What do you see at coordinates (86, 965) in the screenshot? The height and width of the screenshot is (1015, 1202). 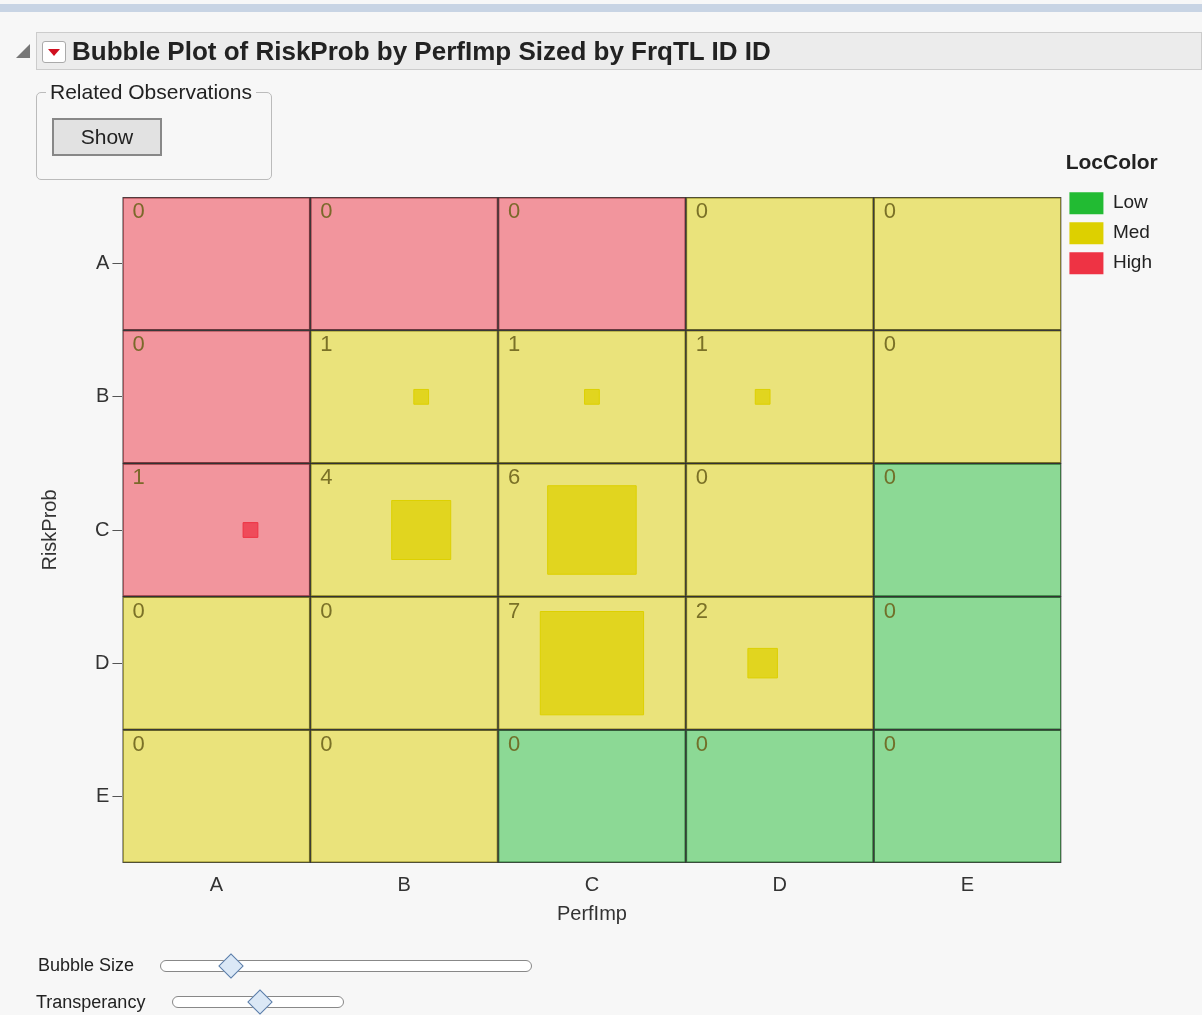 I see `text: Bubble Size` at bounding box center [86, 965].